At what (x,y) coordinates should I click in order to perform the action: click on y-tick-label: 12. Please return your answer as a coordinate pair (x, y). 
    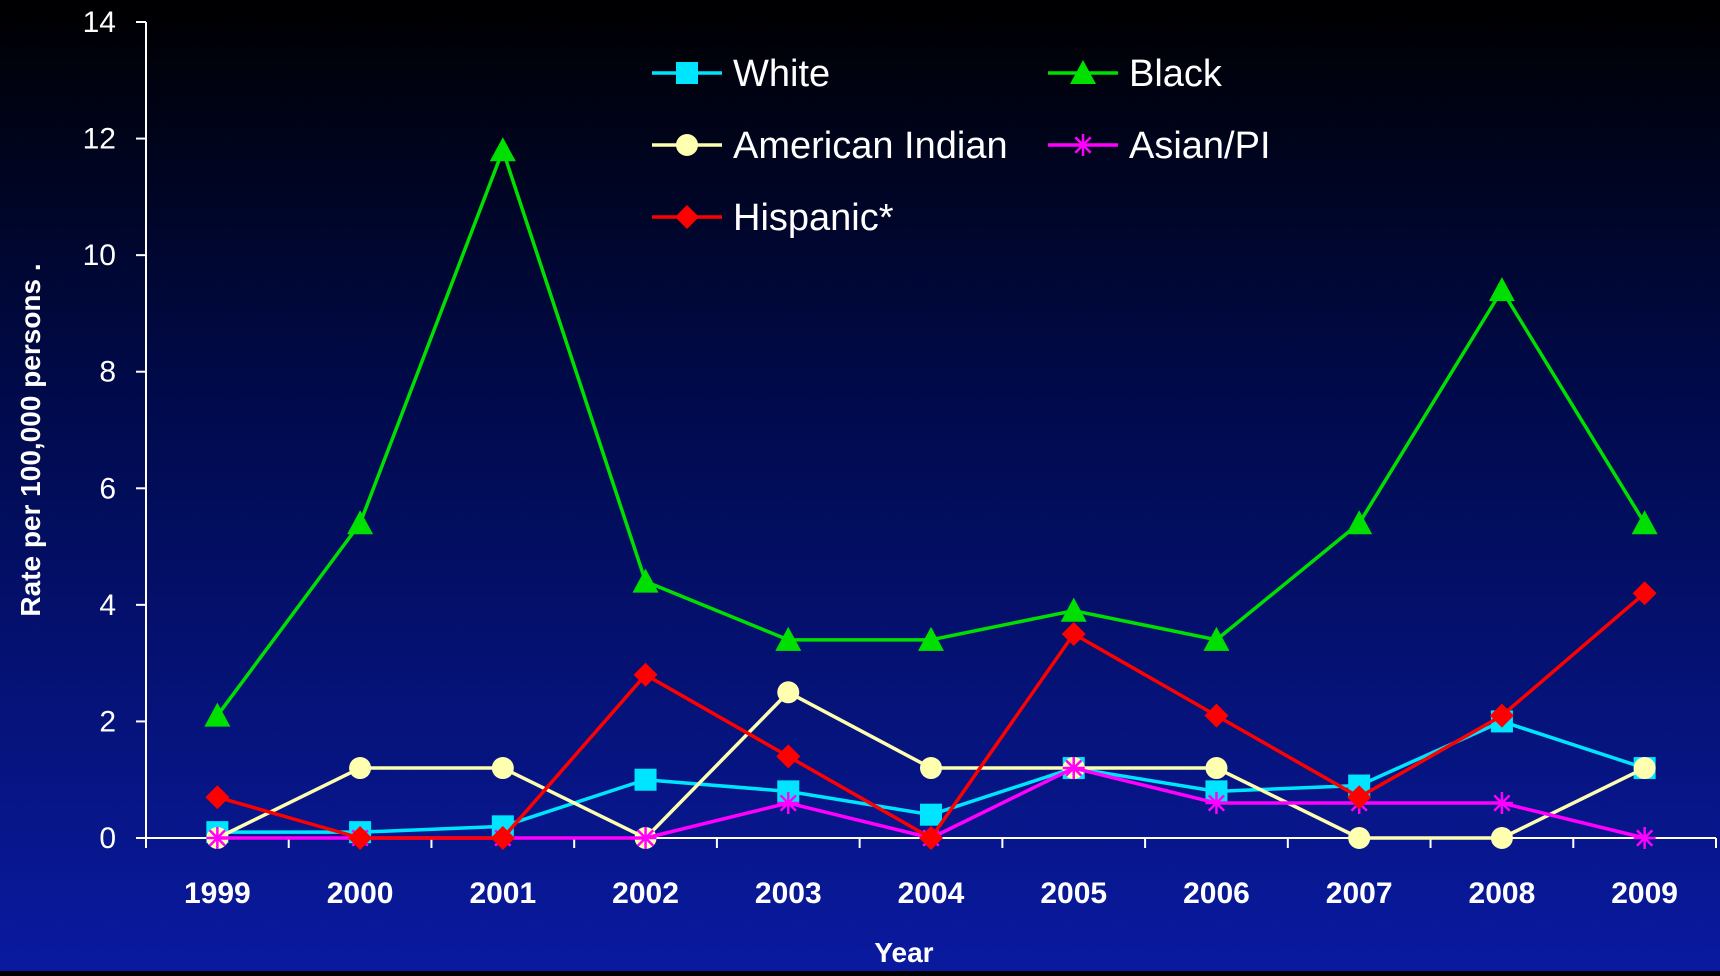
    Looking at the image, I should click on (99, 139).